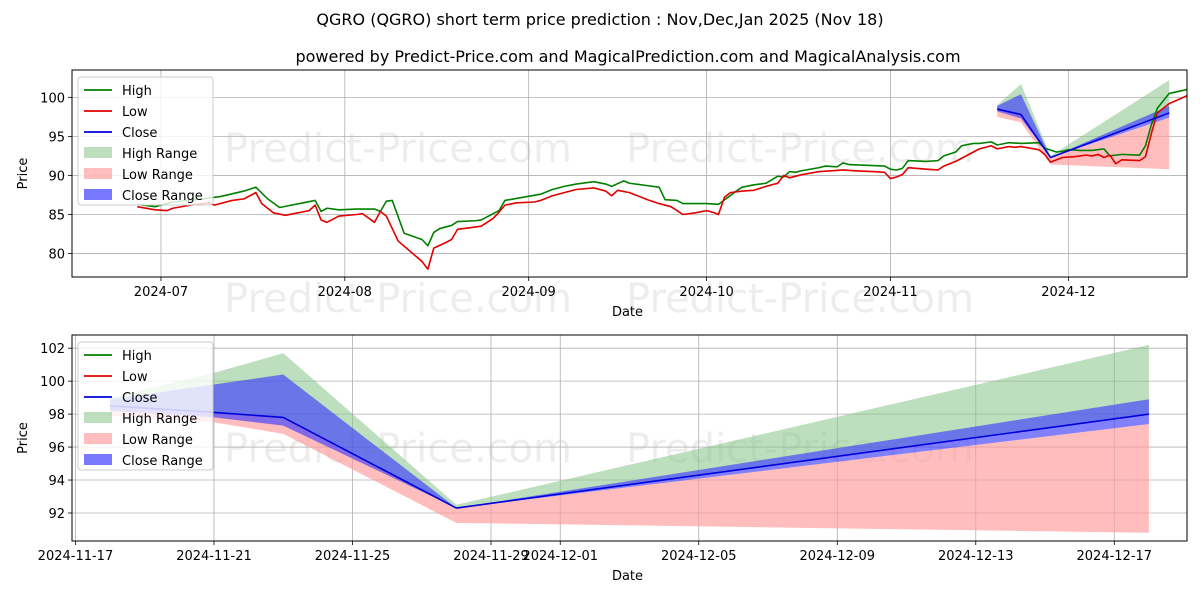  Describe the element at coordinates (56, 415) in the screenshot. I see `y-tick-label: 98` at that location.